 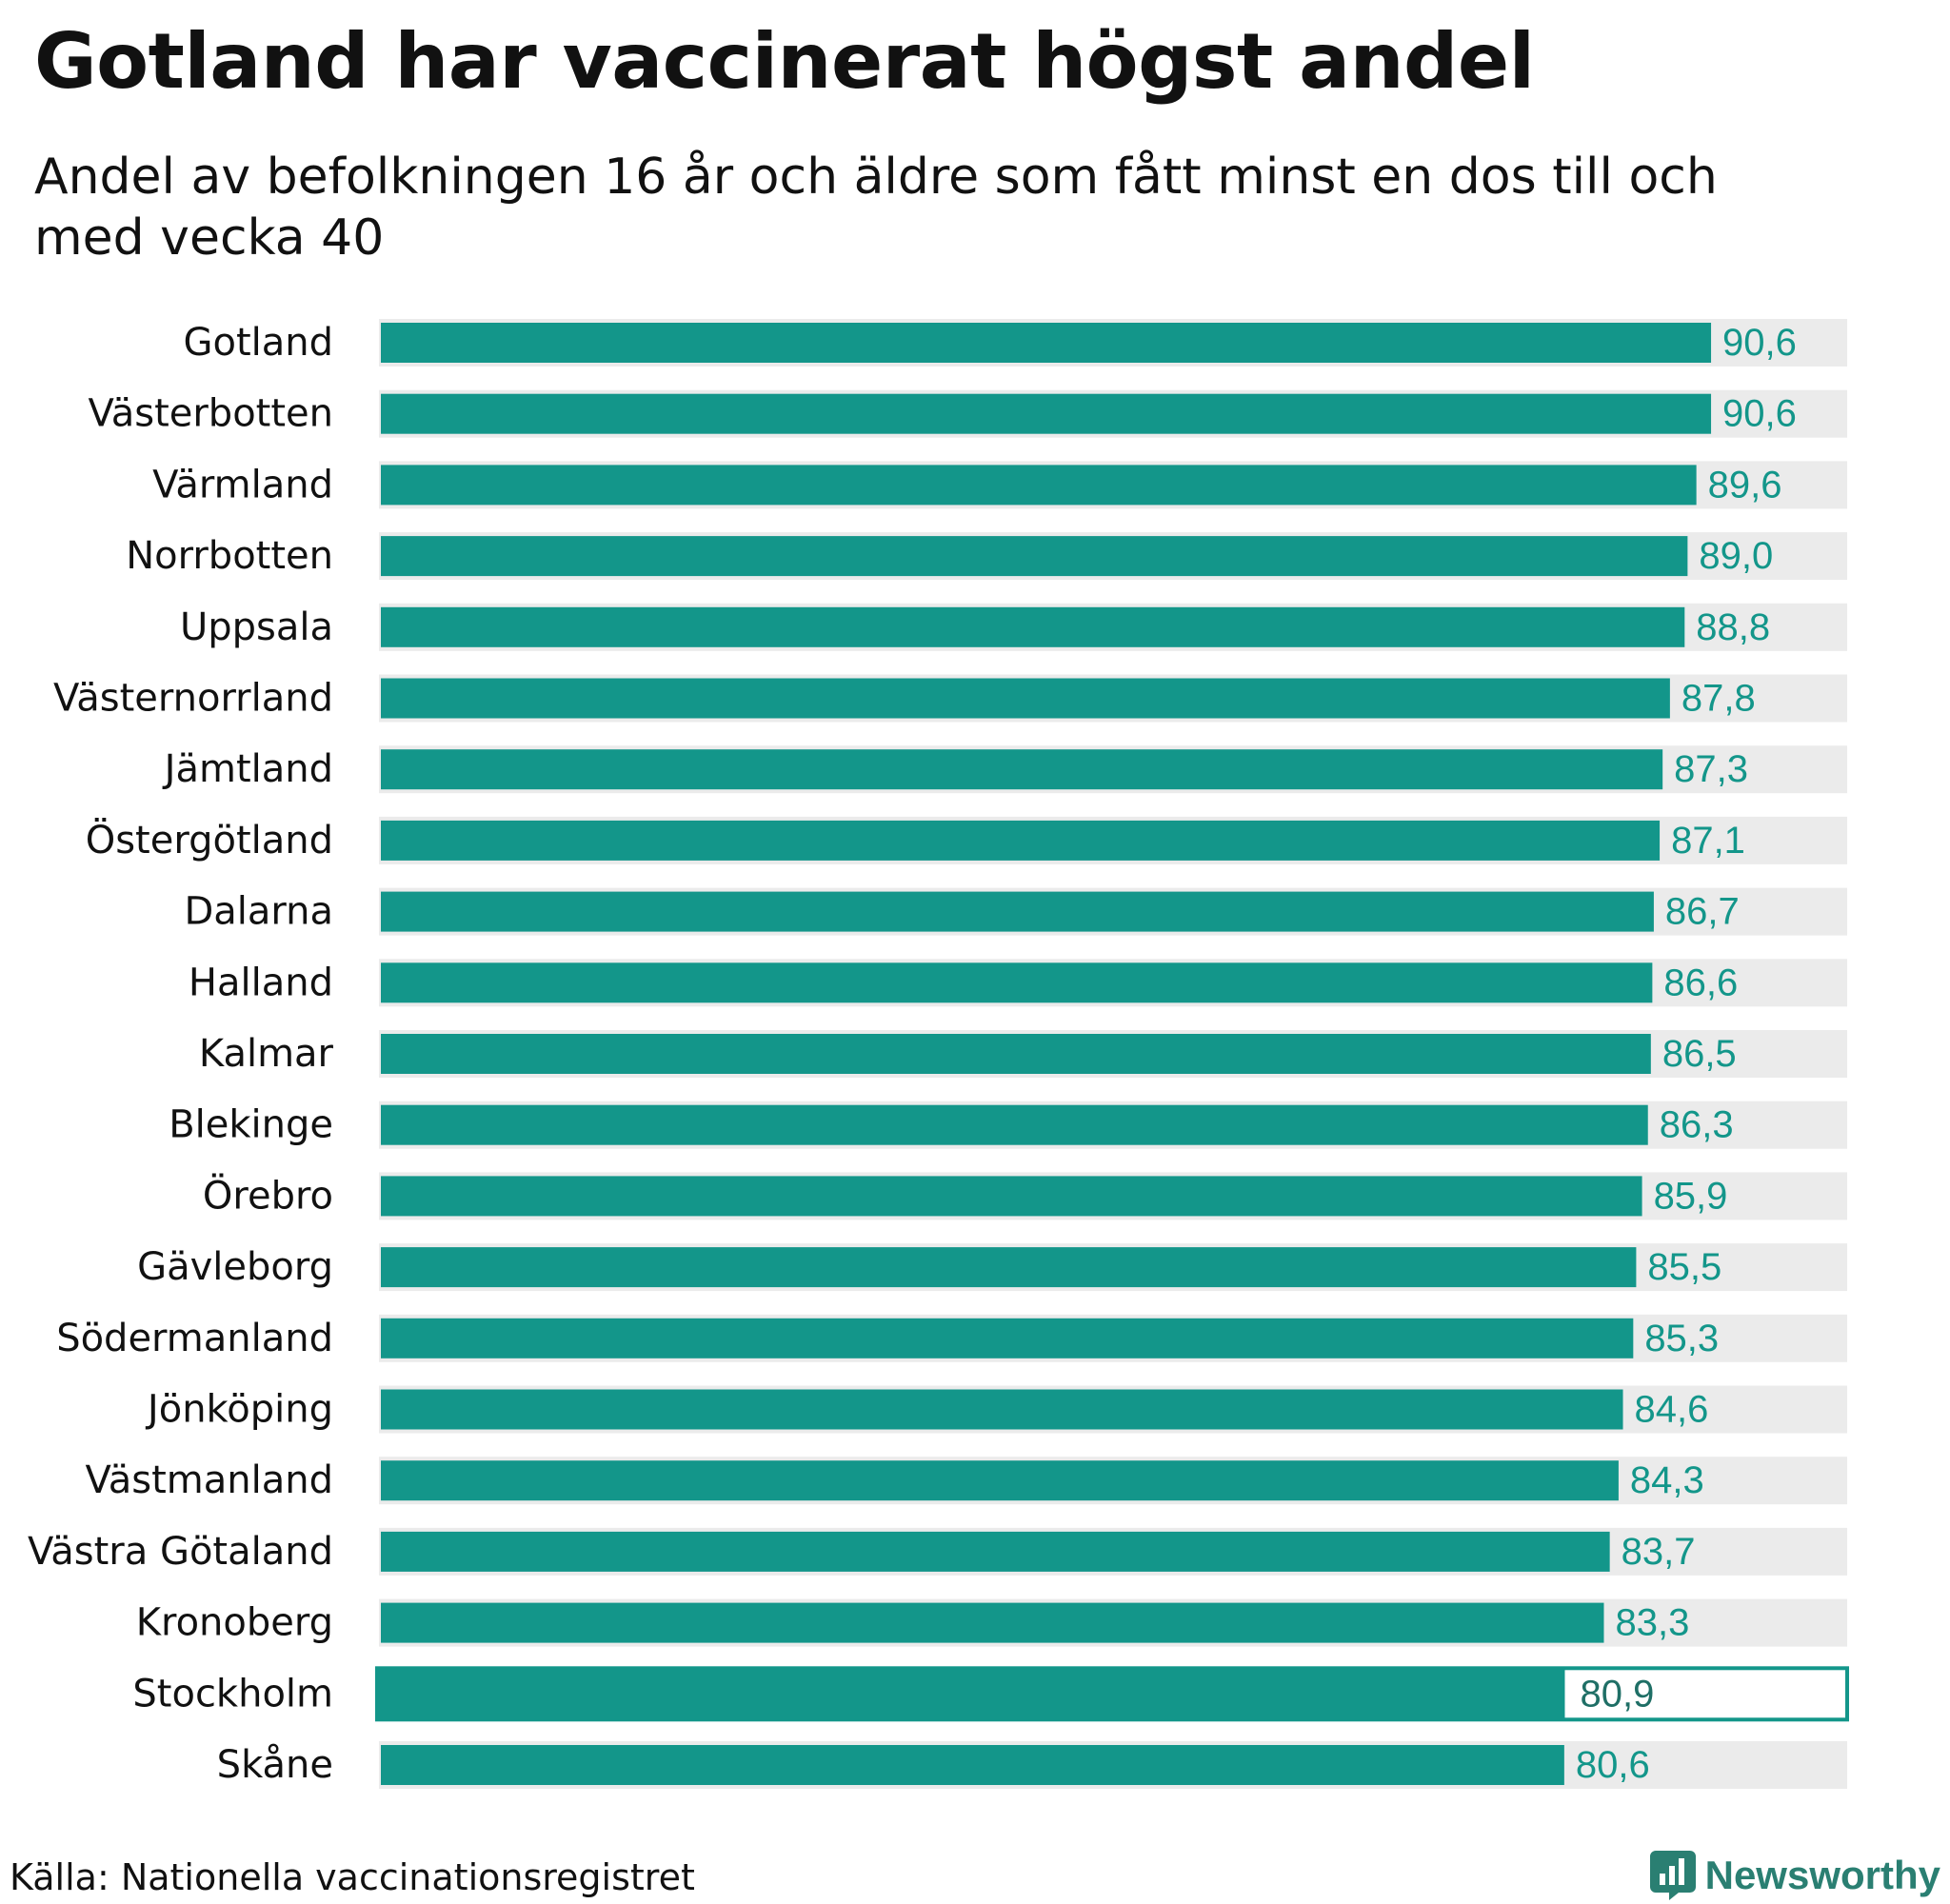 I want to click on bar-row-blekinge: Blekinge 86,3, so click(x=1008, y=1125).